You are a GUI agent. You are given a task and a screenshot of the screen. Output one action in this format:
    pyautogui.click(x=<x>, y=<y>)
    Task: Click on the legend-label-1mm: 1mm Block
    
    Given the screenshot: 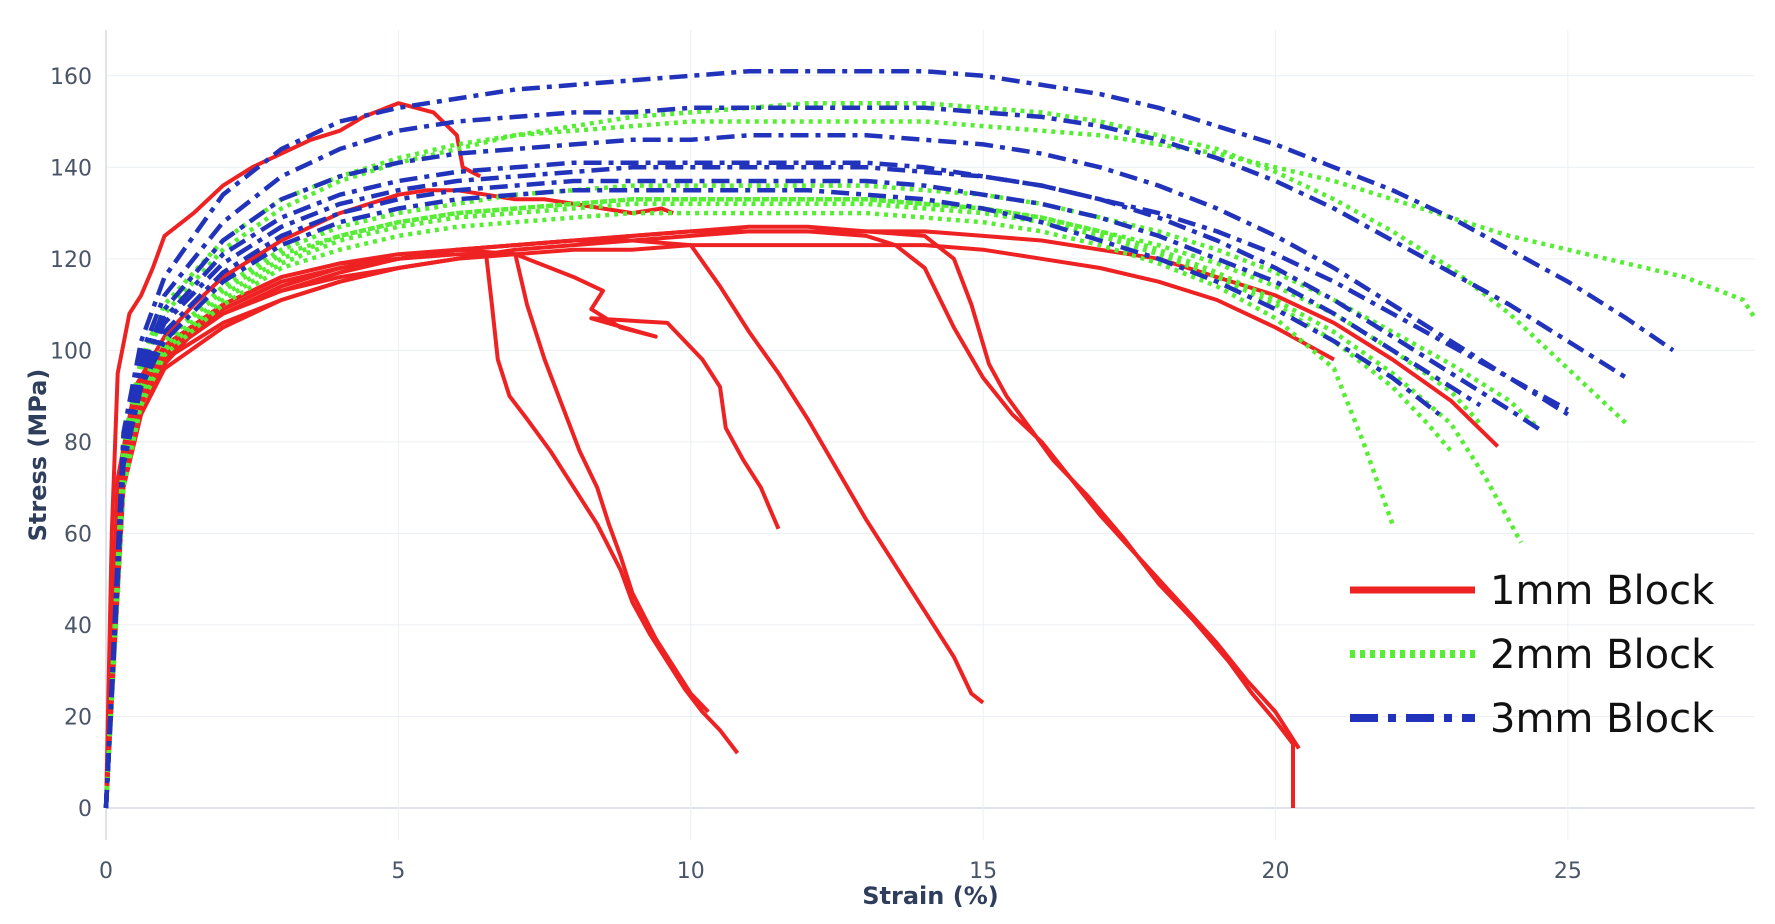 What is the action you would take?
    pyautogui.click(x=1602, y=591)
    